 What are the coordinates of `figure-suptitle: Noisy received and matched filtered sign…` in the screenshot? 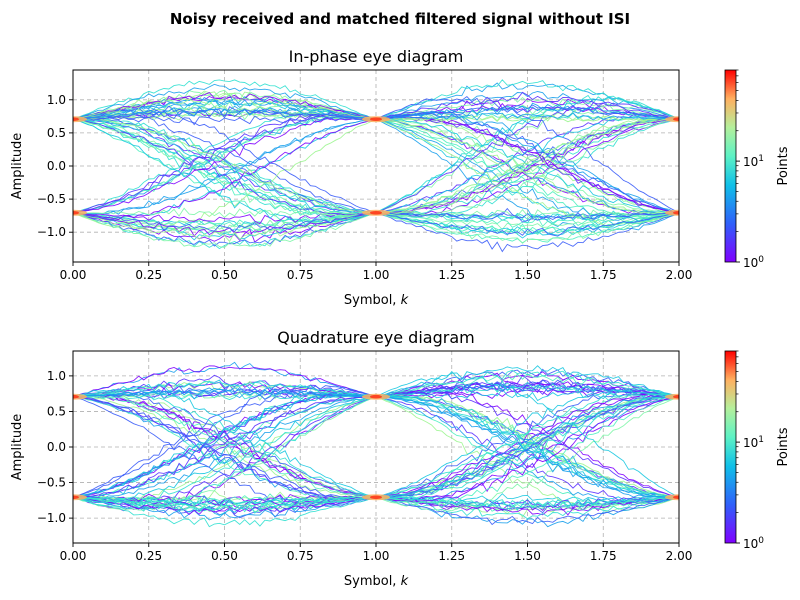 It's located at (400, 19).